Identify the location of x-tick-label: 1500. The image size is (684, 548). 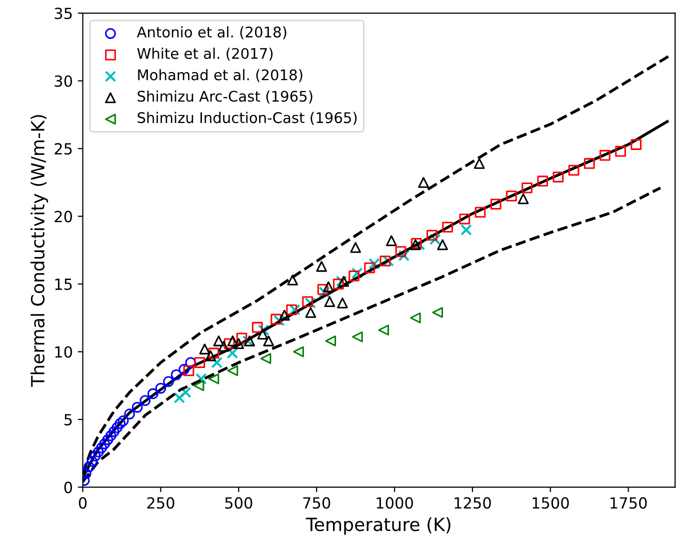
(550, 503).